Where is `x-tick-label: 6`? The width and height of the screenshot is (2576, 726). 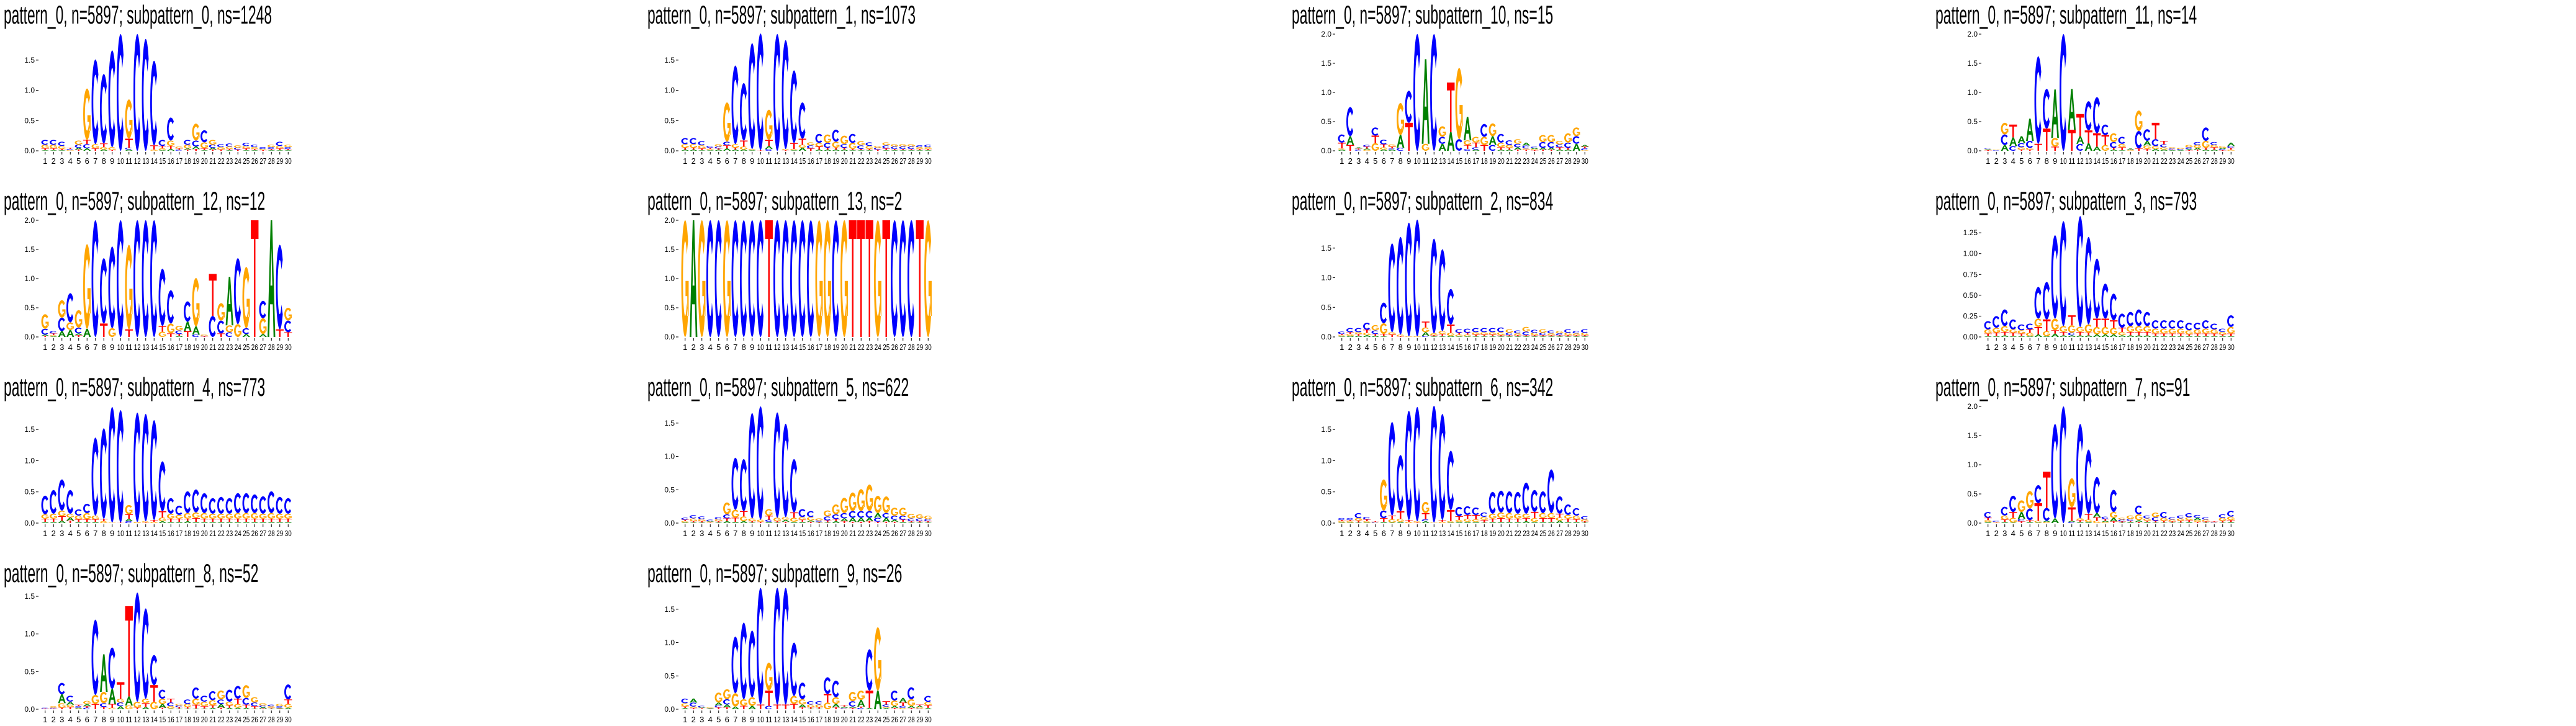
x-tick-label: 6 is located at coordinates (2030, 533).